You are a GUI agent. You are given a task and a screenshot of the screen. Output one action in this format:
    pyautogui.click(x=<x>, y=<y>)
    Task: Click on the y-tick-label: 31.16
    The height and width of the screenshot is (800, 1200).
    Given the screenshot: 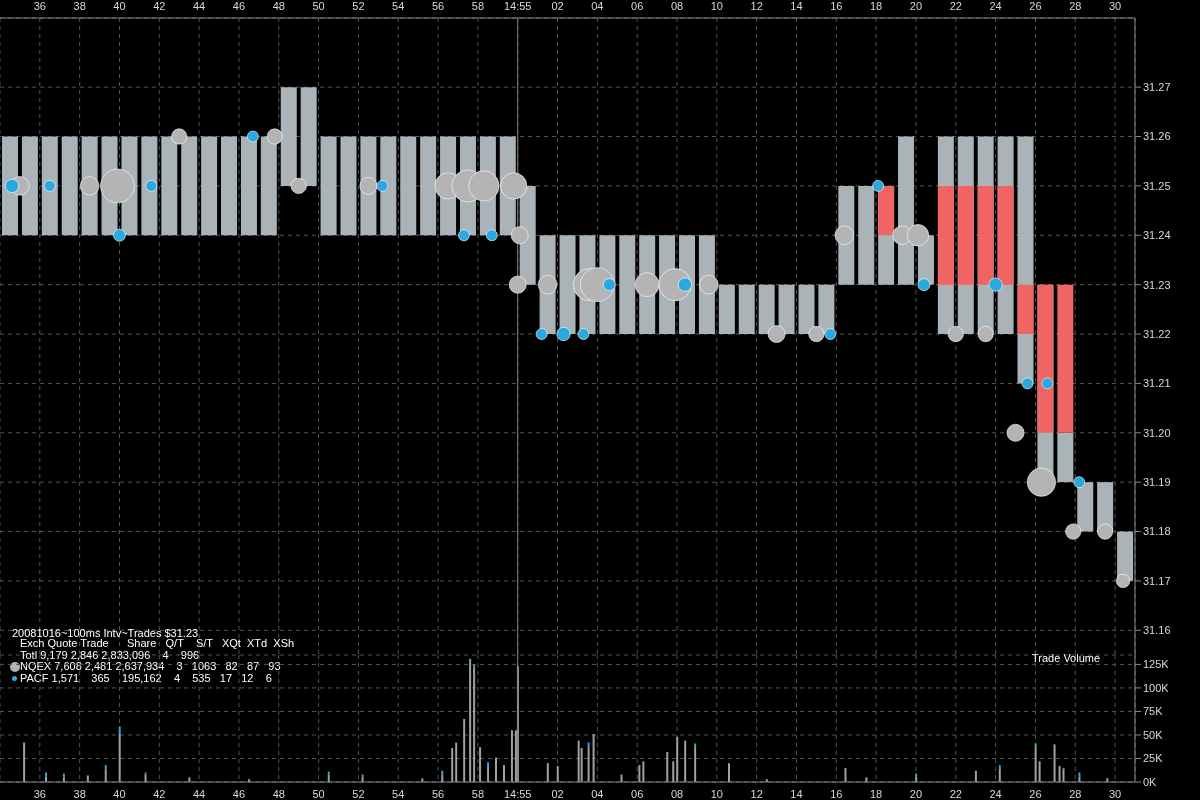 What is the action you would take?
    pyautogui.click(x=1157, y=630)
    